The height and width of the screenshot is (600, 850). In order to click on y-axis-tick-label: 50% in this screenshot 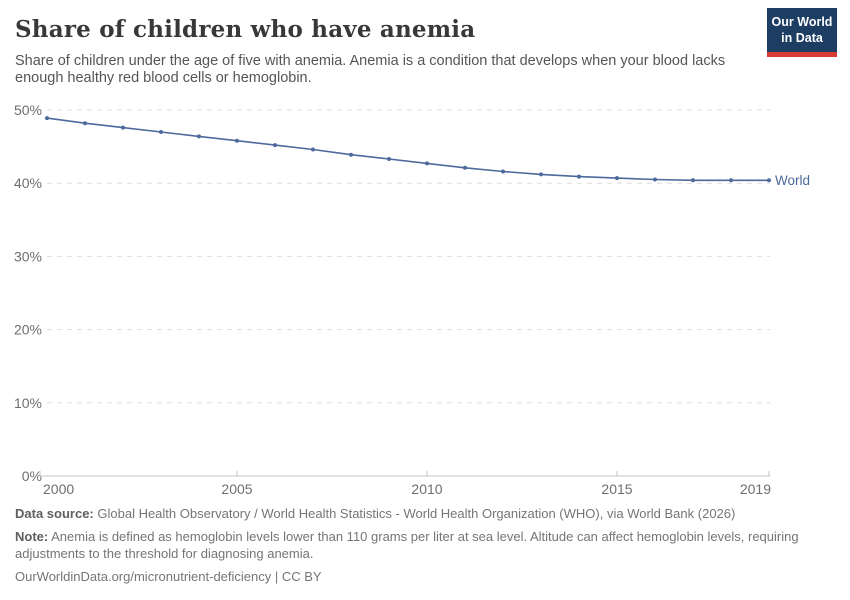, I will do `click(28, 110)`.